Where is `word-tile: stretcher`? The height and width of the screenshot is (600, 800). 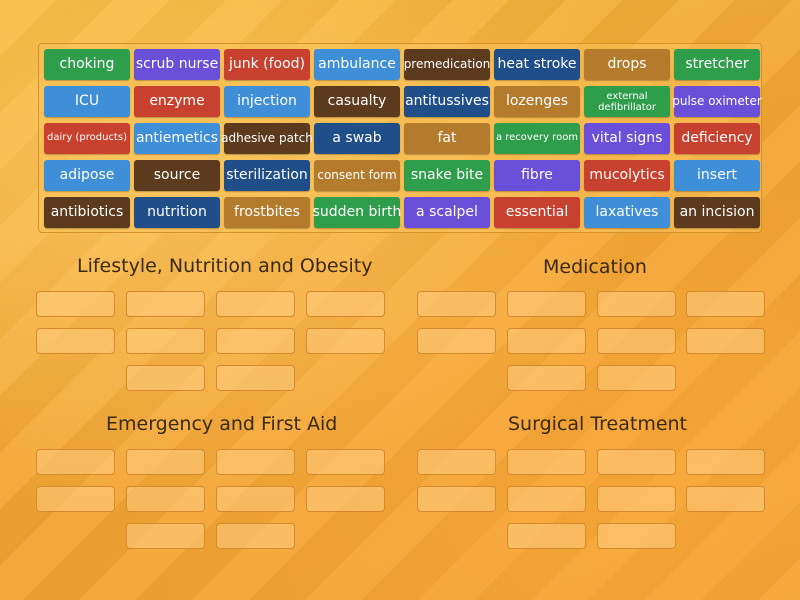
word-tile: stretcher is located at coordinates (717, 64).